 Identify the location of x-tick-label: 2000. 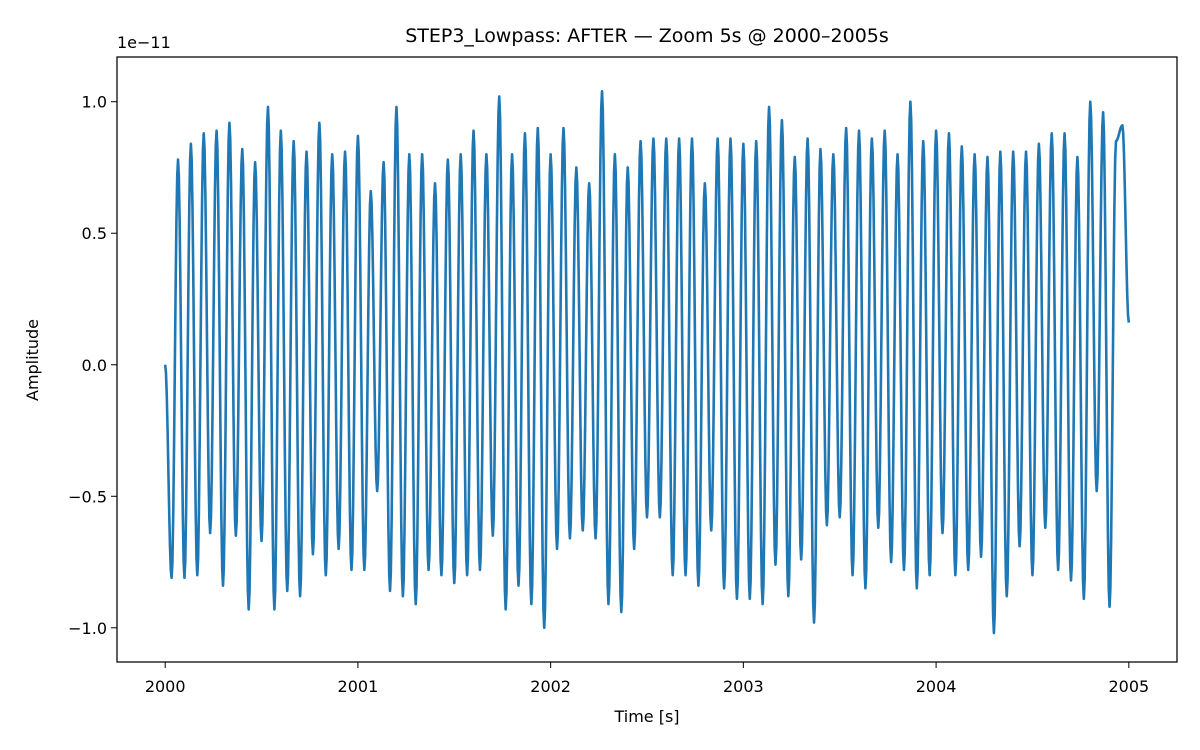
(165, 686).